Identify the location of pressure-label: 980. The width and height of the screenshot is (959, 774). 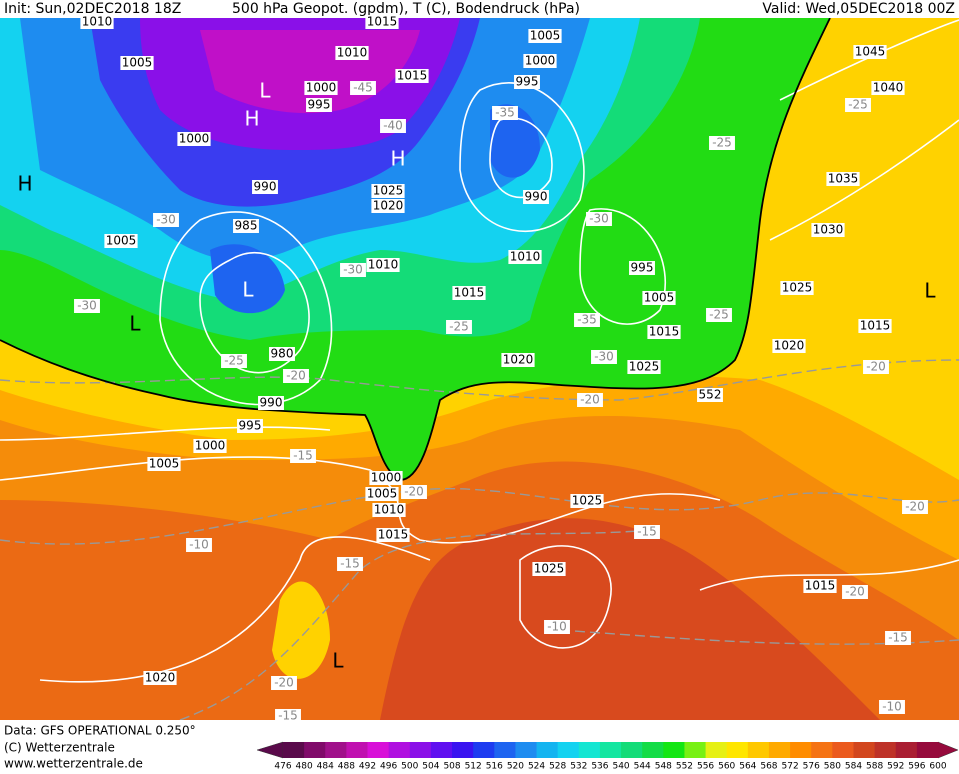
(282, 354).